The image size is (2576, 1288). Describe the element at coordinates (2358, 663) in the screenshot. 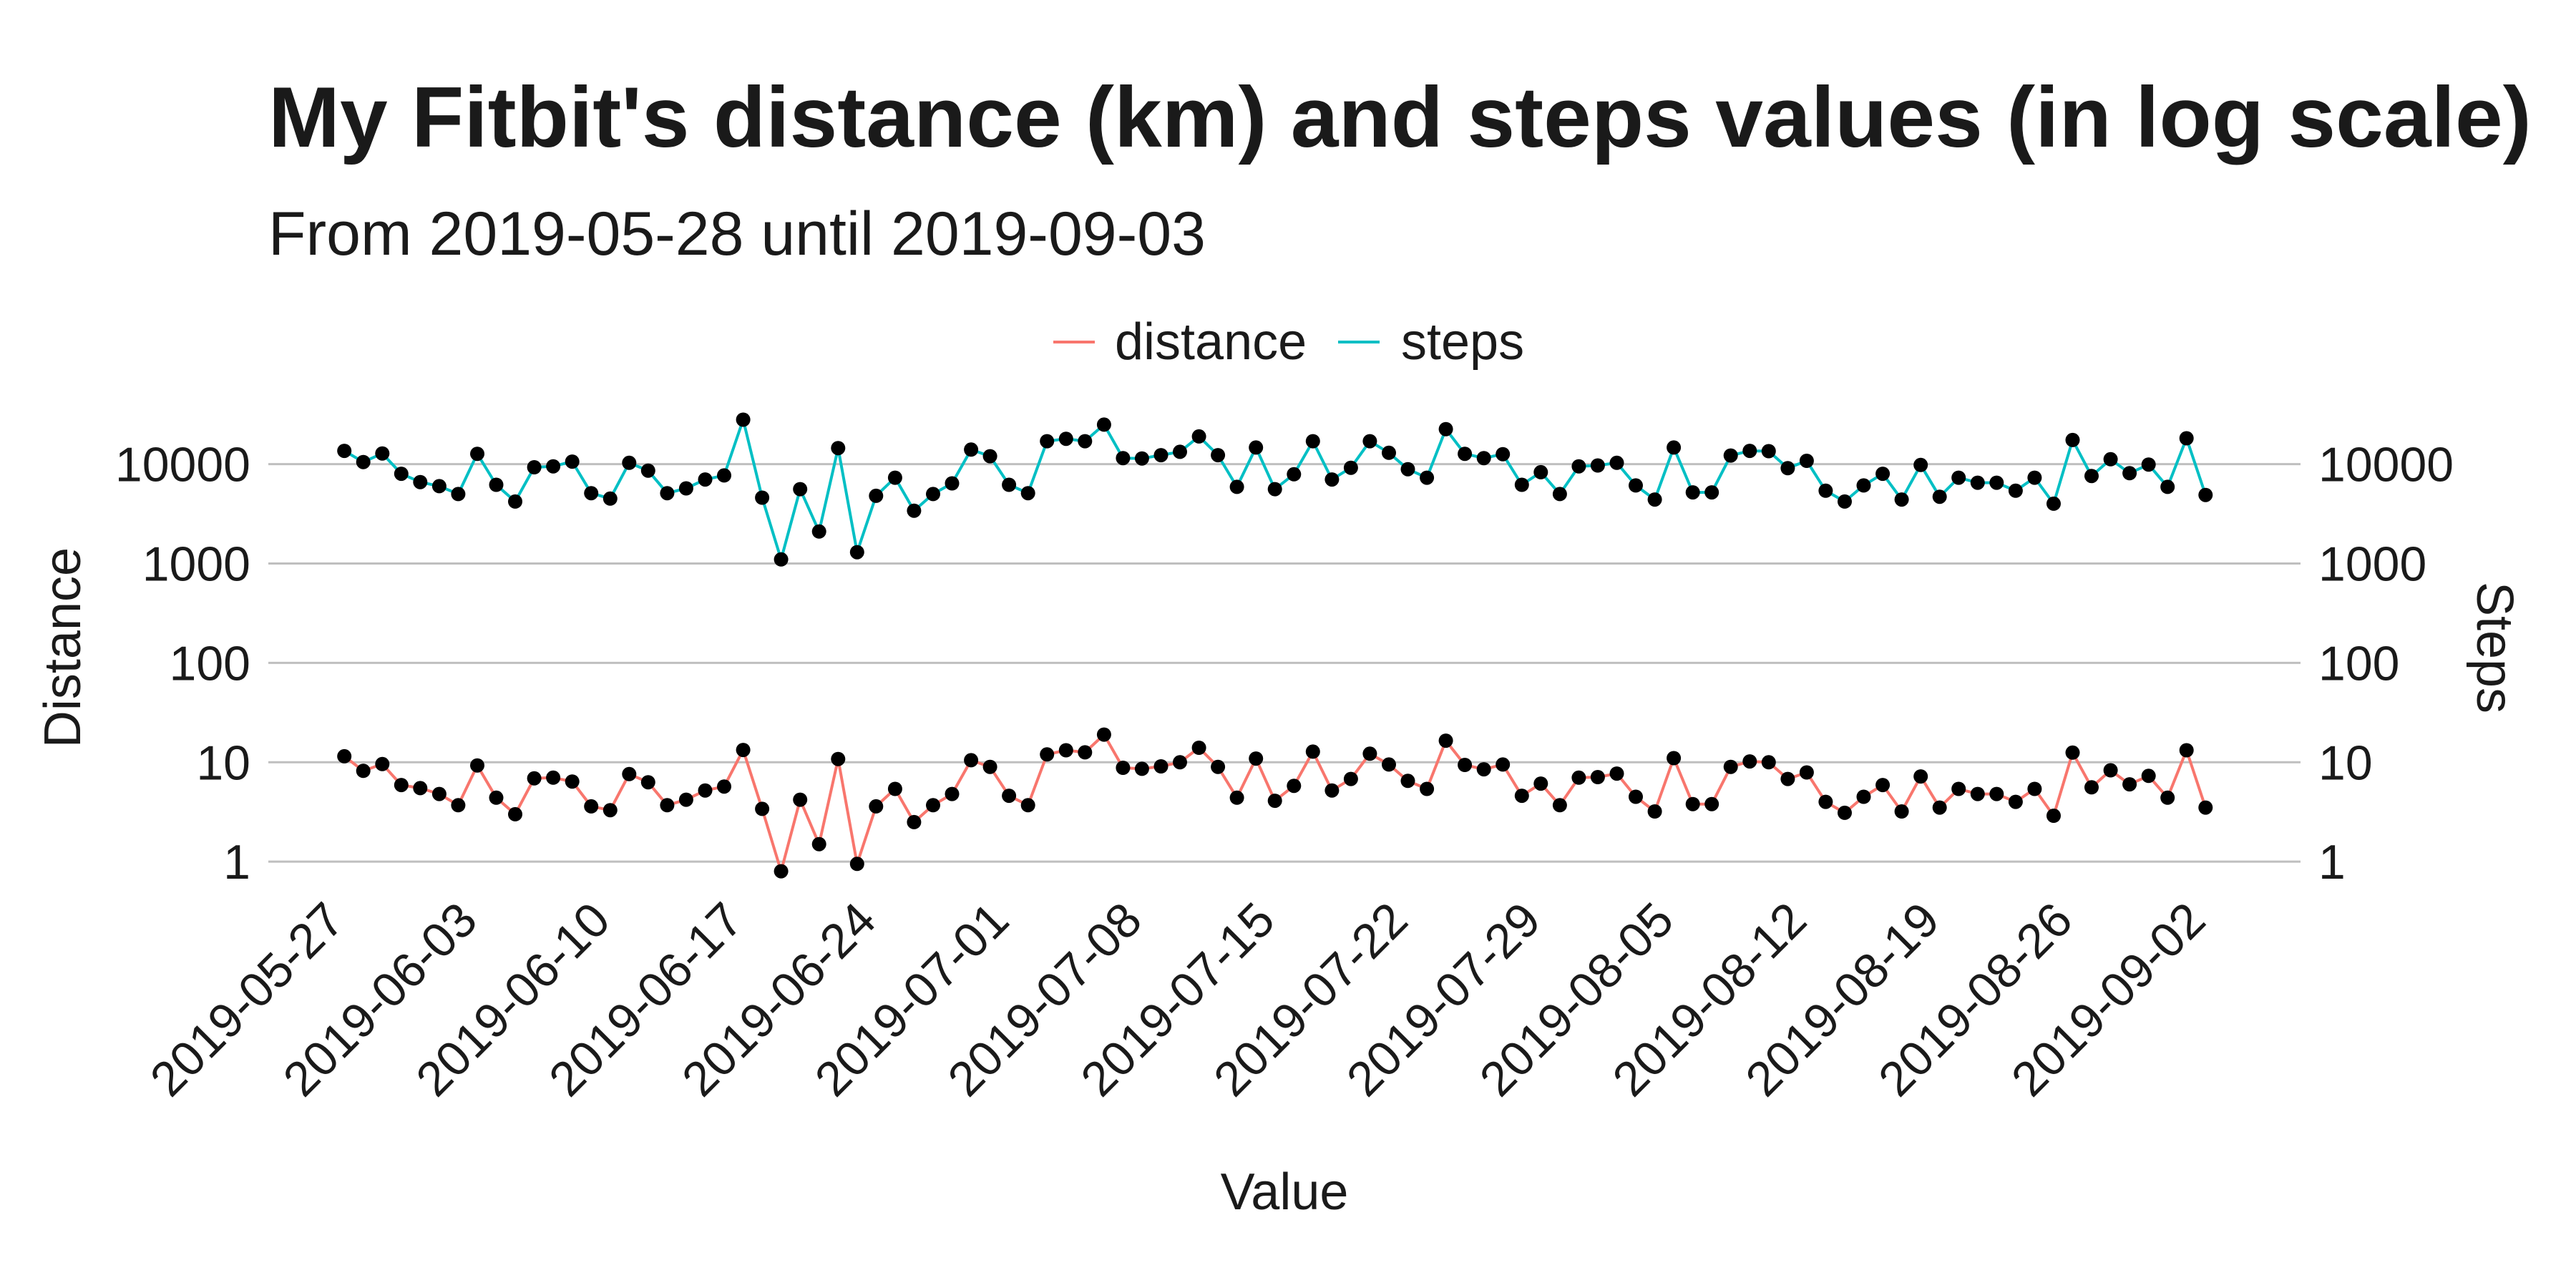

I see `y-tick-label-right: 100` at that location.